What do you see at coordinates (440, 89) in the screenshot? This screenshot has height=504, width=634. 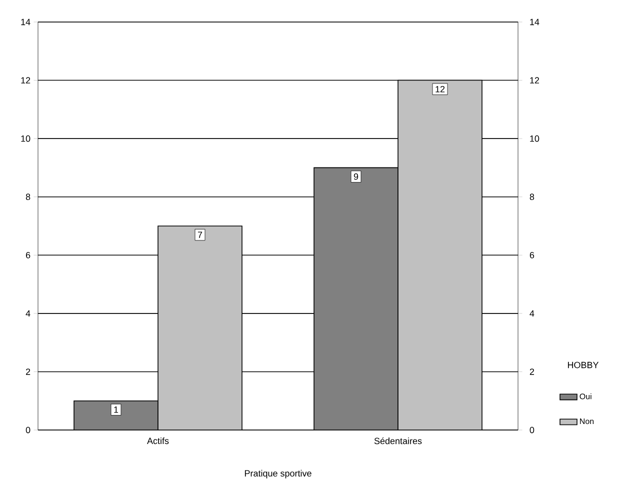 I see `data-label: 12` at bounding box center [440, 89].